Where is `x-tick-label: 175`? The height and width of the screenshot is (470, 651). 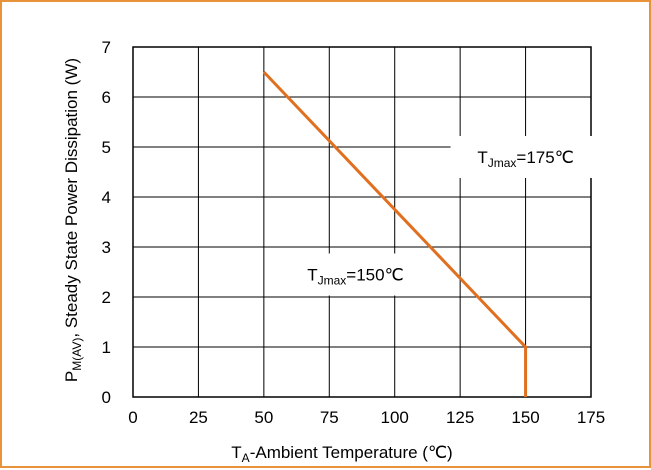 x-tick-label: 175 is located at coordinates (591, 417).